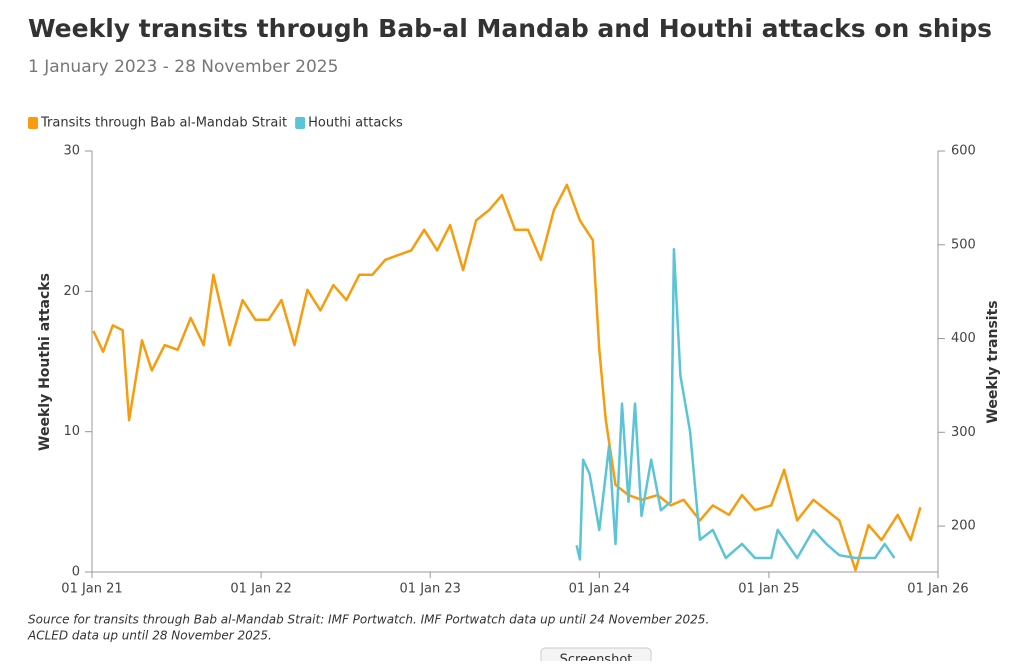 The height and width of the screenshot is (665, 1024). Describe the element at coordinates (937, 589) in the screenshot. I see `x-tick-label: 01 Jan 26` at that location.